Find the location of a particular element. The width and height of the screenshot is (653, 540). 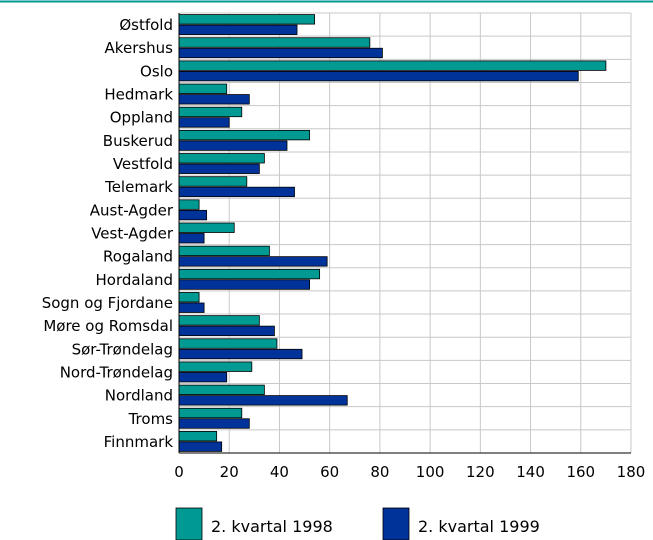

category-label: Hedmark is located at coordinates (138, 95).